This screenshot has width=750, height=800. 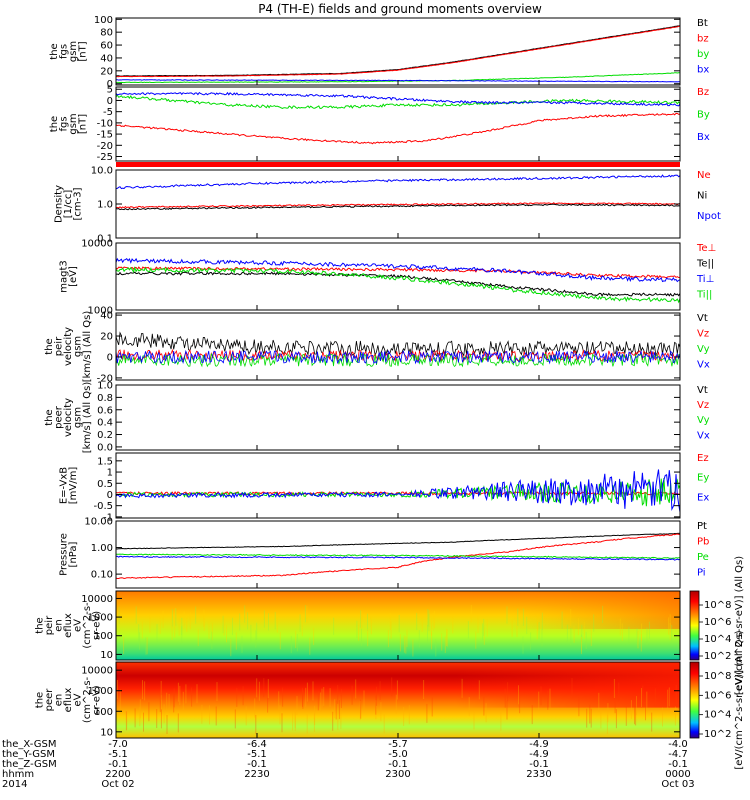 I want to click on series-line-Ti||, so click(x=398, y=285).